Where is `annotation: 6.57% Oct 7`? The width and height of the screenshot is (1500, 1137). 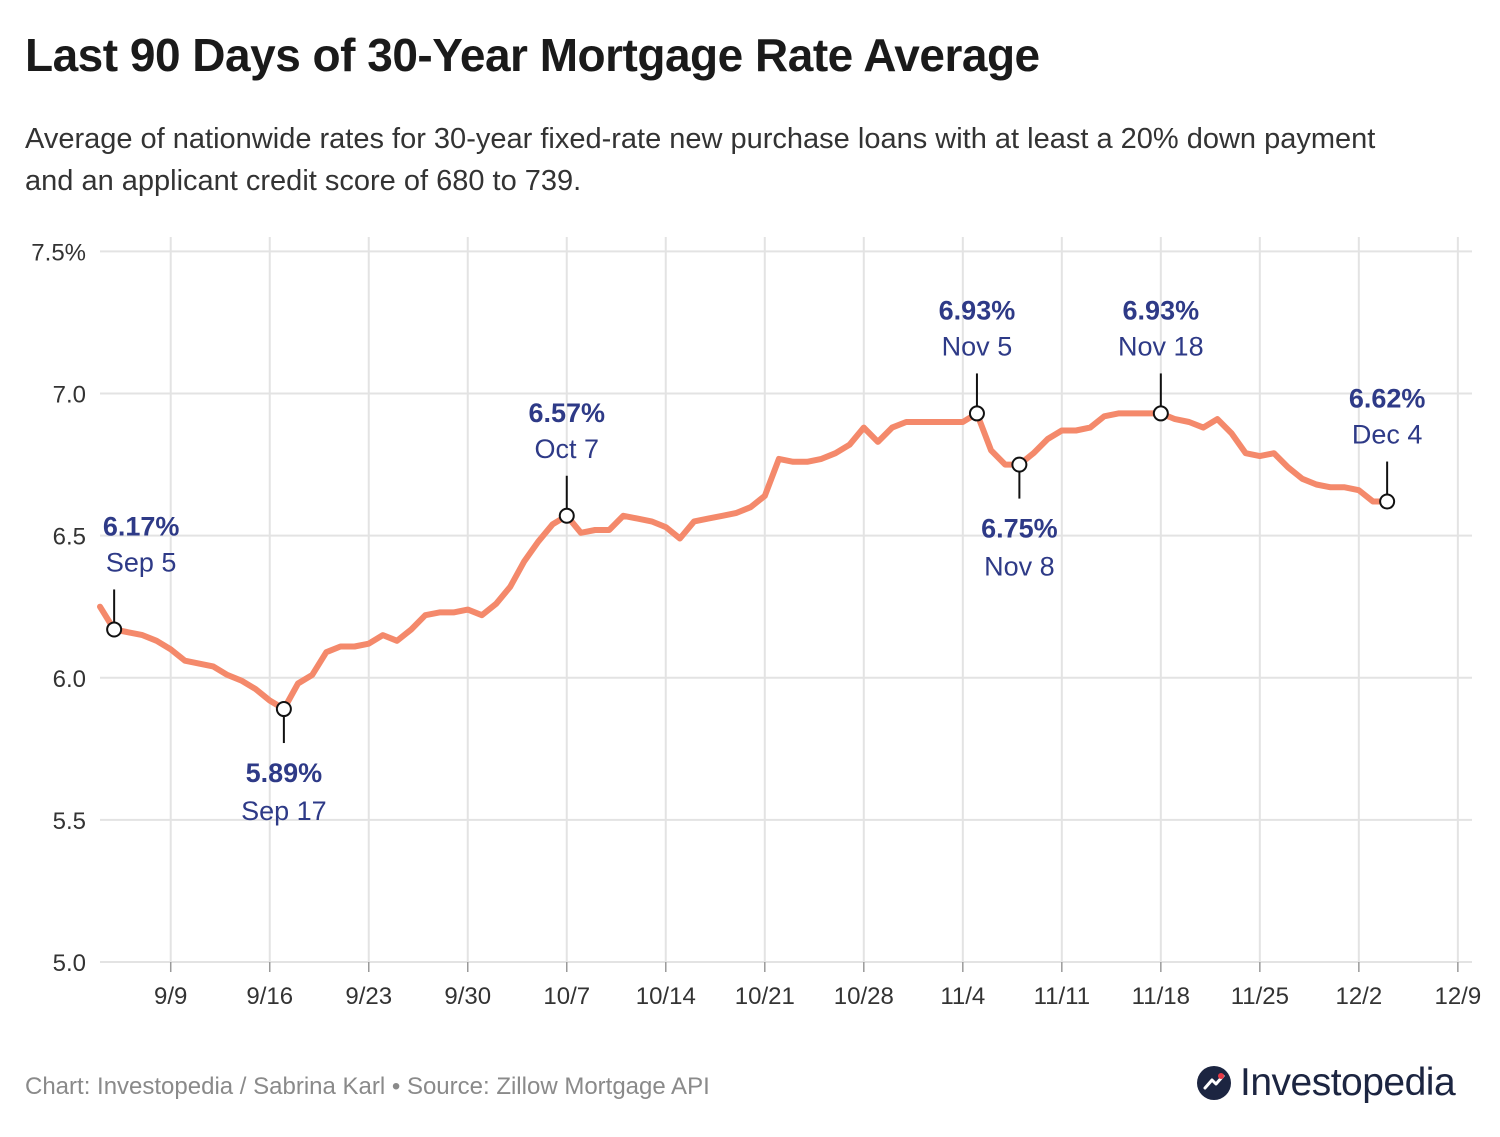
annotation: 6.57% Oct 7 is located at coordinates (566, 461).